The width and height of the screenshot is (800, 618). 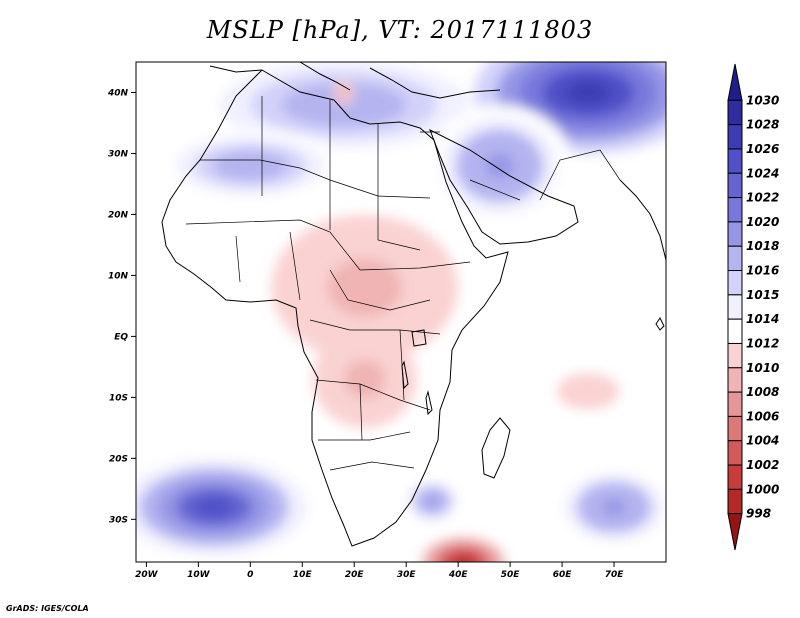 What do you see at coordinates (642, 220) in the screenshot?
I see `india-coastline` at bounding box center [642, 220].